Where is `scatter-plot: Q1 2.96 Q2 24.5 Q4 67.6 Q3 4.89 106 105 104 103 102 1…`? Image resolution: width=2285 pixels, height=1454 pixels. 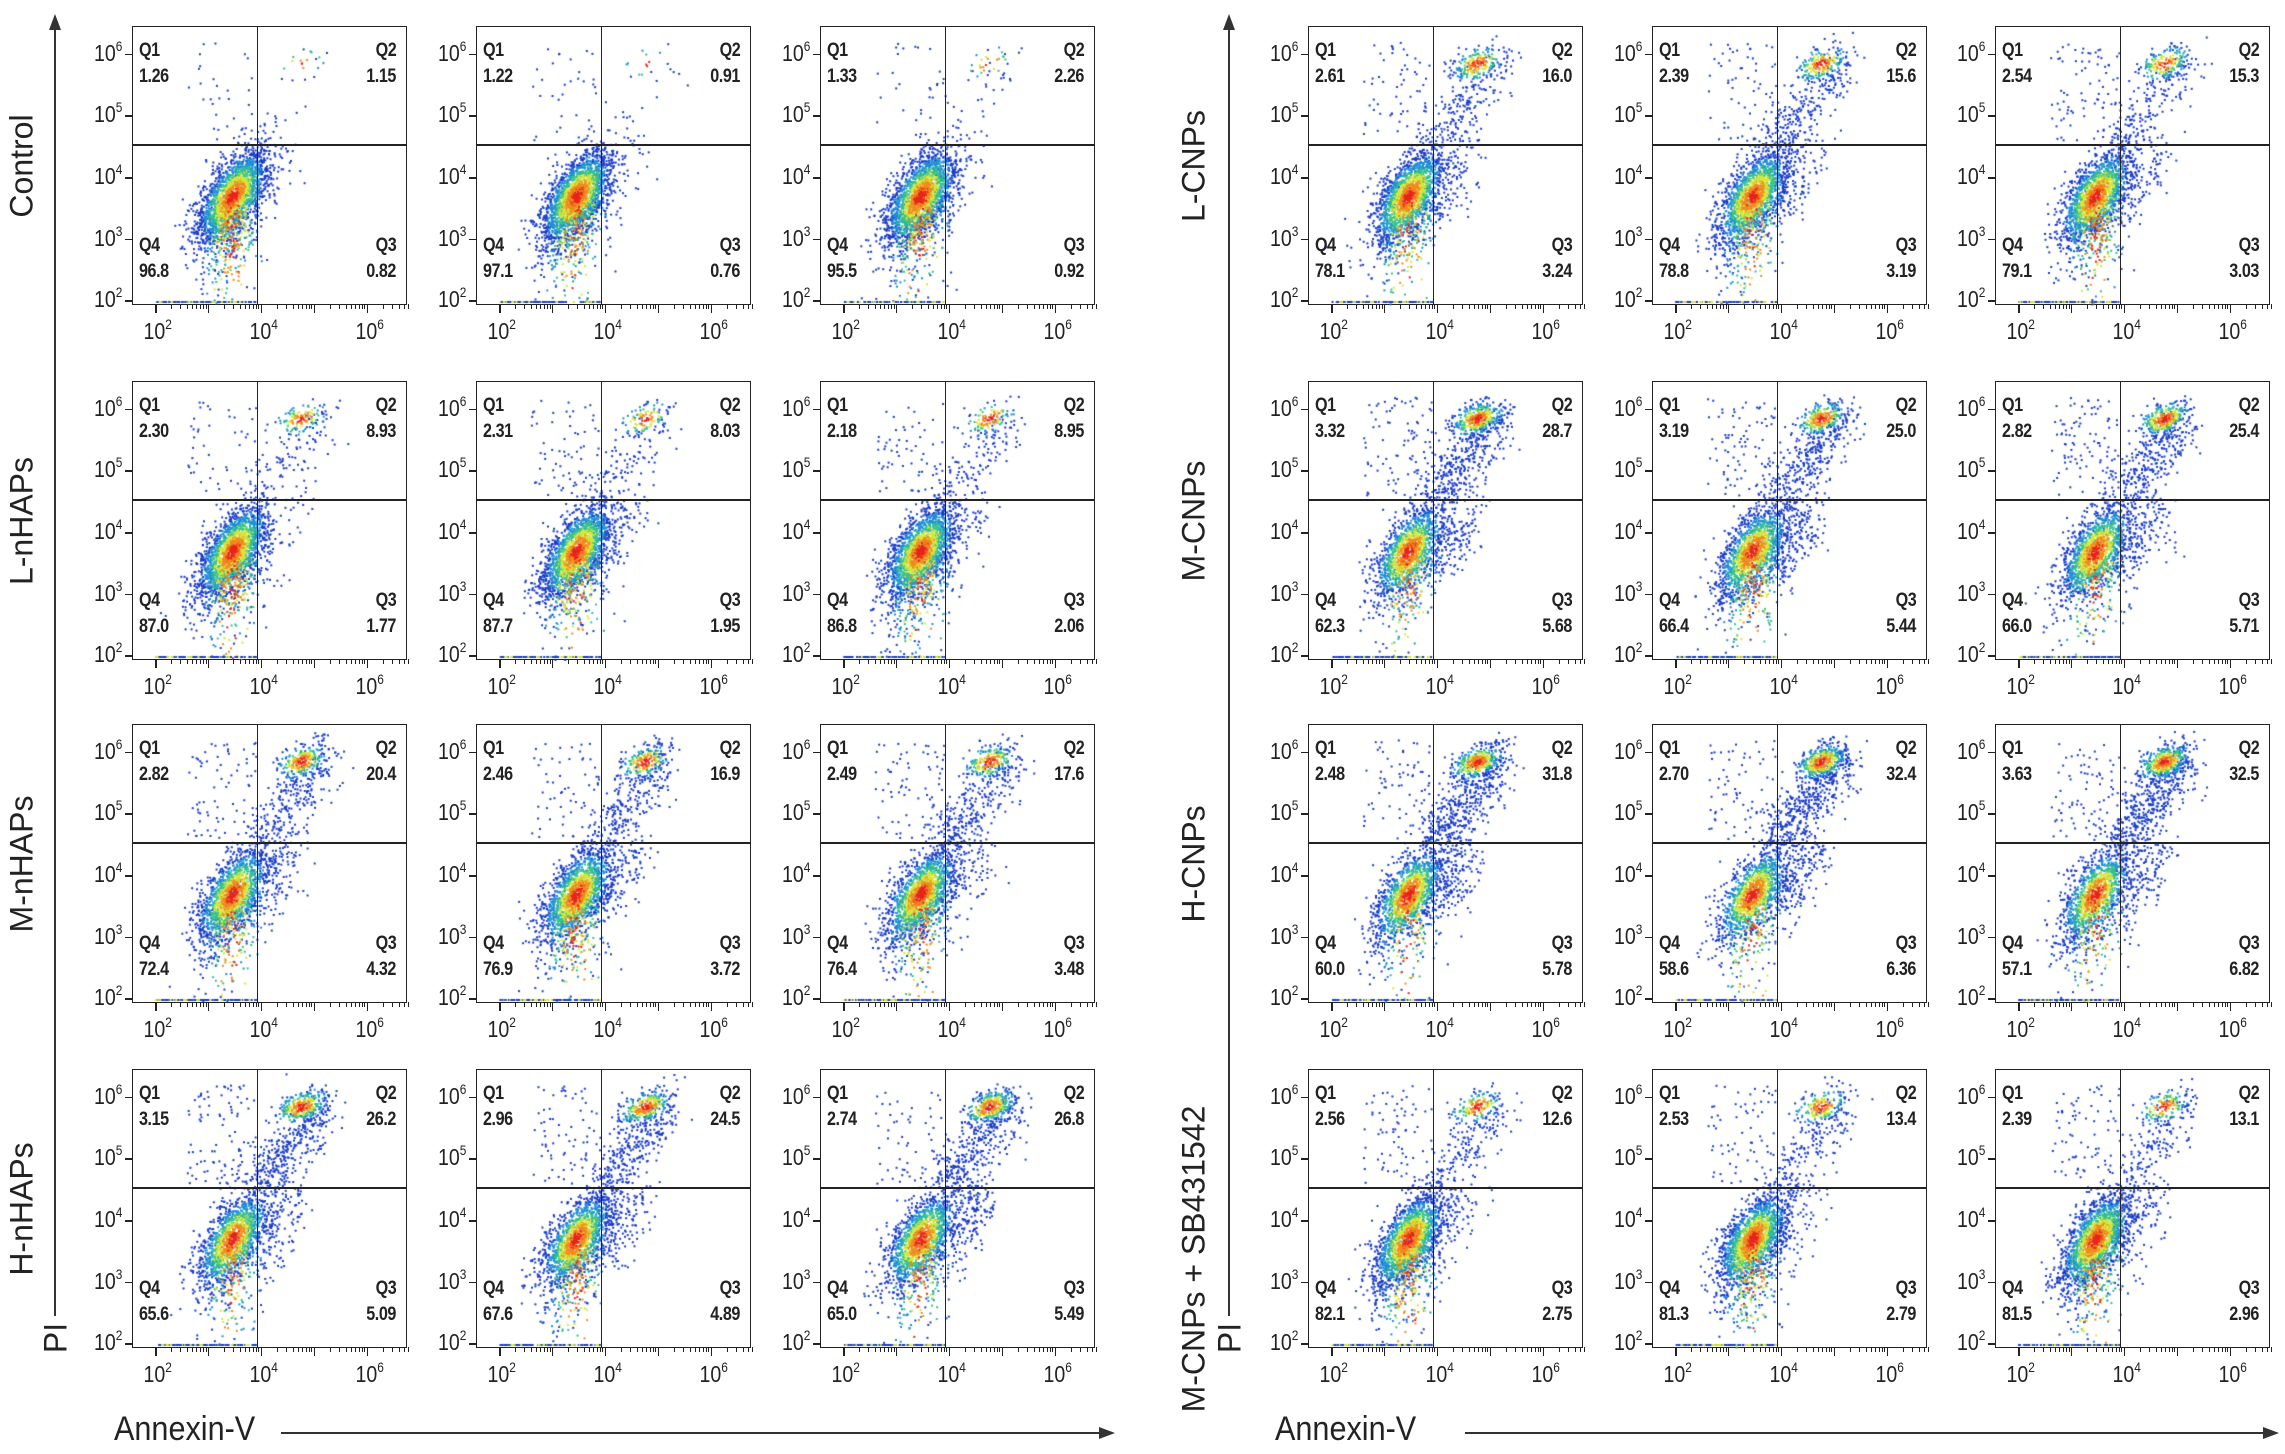
scatter-plot: Q1 2.96 Q2 24.5 Q4 67.6 Q3 4.89 106 105 104 103 102 1… is located at coordinates (595, 1228).